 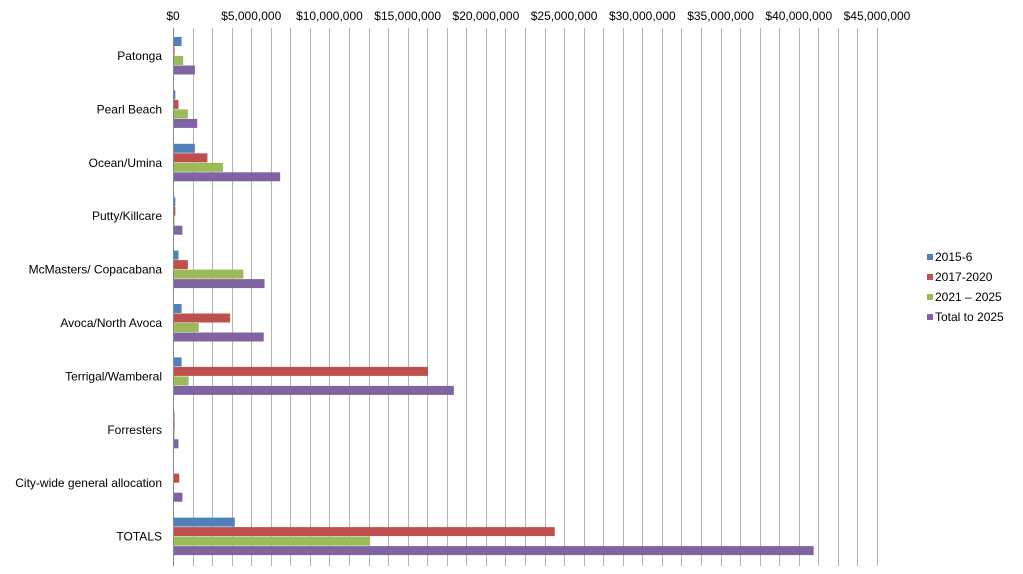 What do you see at coordinates (139, 56) in the screenshot?
I see `category-label: Patonga` at bounding box center [139, 56].